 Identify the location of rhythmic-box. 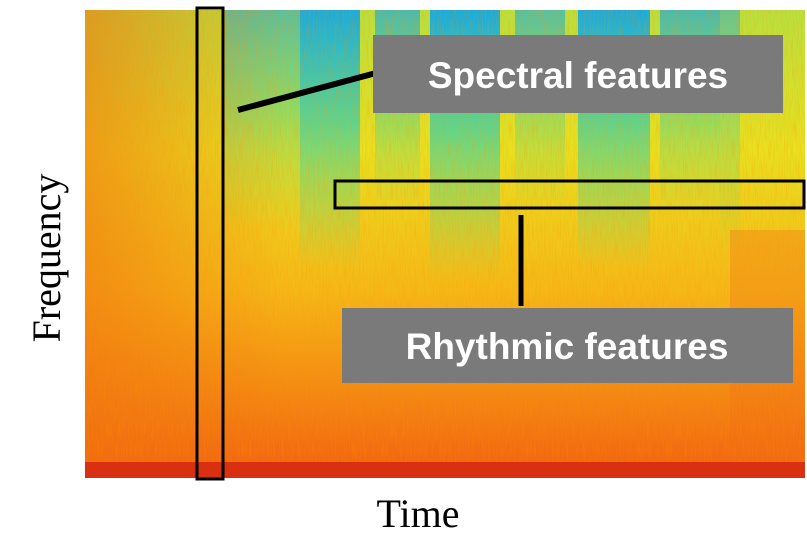
(569, 194).